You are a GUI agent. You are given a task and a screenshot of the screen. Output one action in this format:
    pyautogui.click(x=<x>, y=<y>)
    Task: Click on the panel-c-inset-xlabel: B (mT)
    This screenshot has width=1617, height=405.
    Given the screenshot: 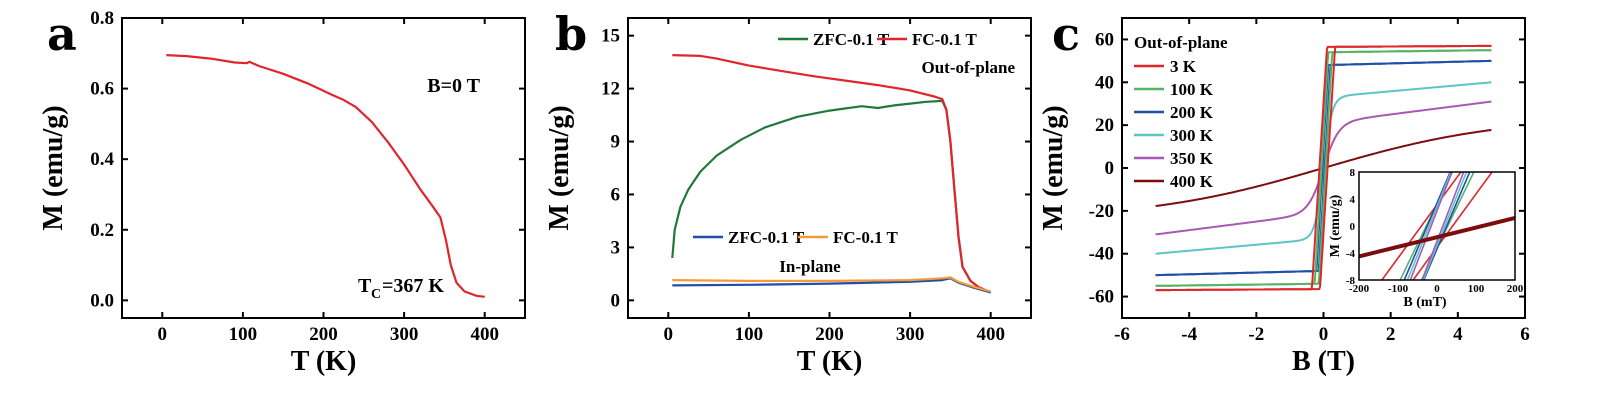 What is the action you would take?
    pyautogui.click(x=1425, y=302)
    